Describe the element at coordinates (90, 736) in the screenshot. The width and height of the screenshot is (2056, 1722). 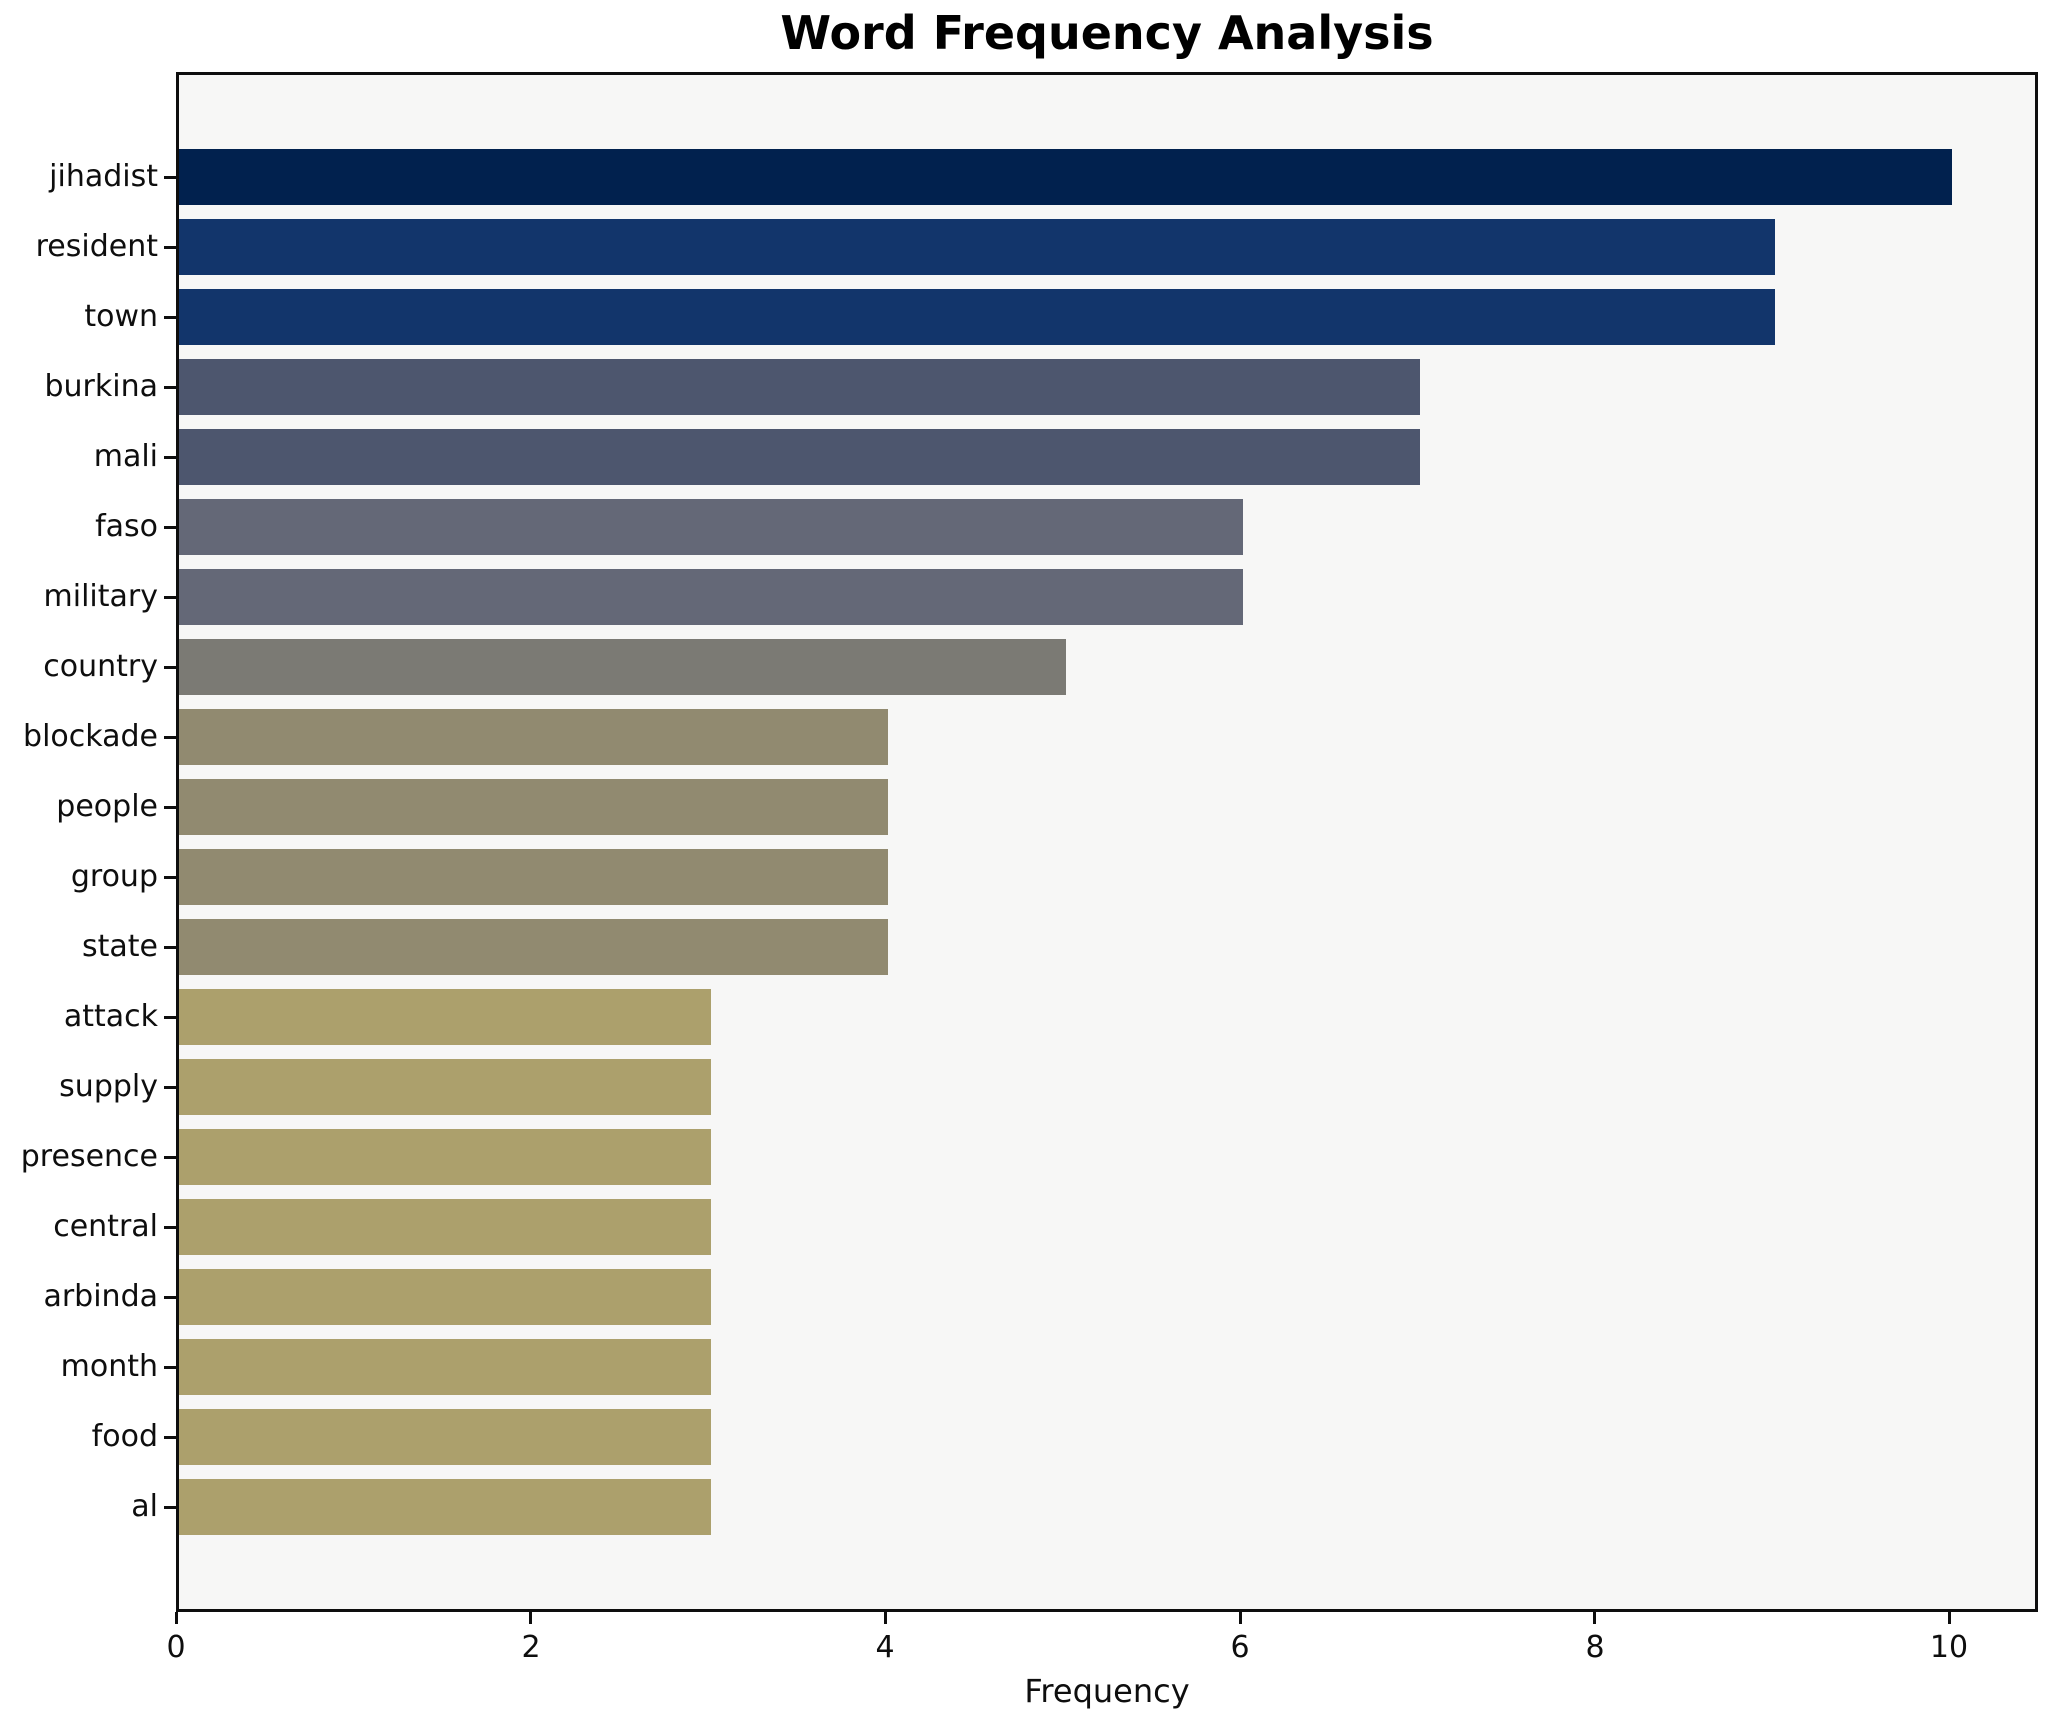
I see `y-axis-label-blockade: blockade` at that location.